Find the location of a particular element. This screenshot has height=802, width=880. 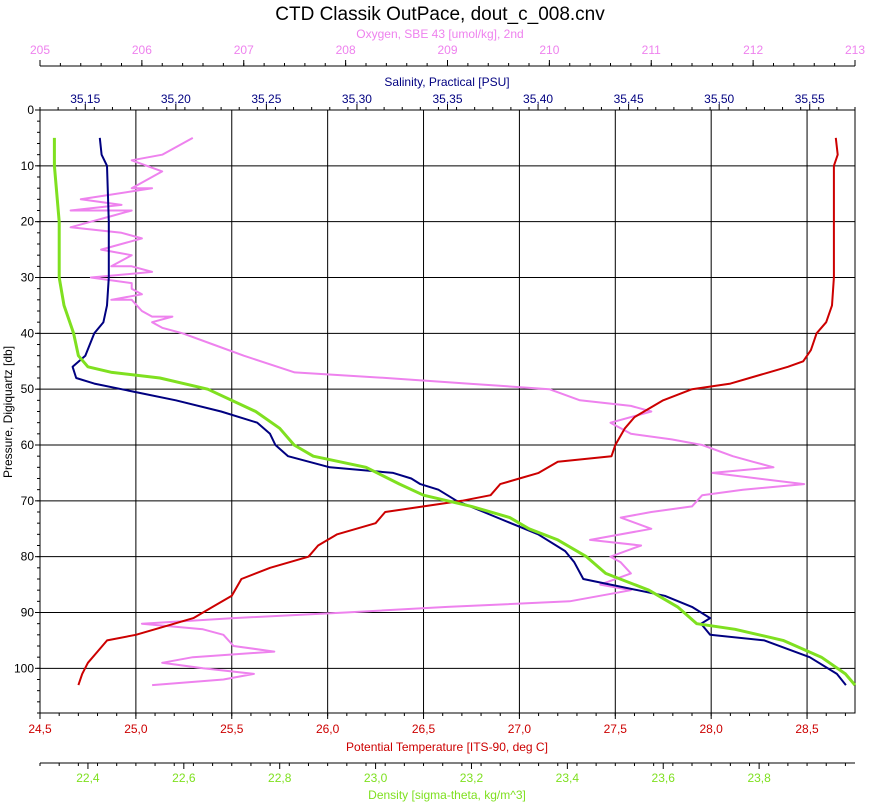

density-tick-label: 23,8 is located at coordinates (759, 778).